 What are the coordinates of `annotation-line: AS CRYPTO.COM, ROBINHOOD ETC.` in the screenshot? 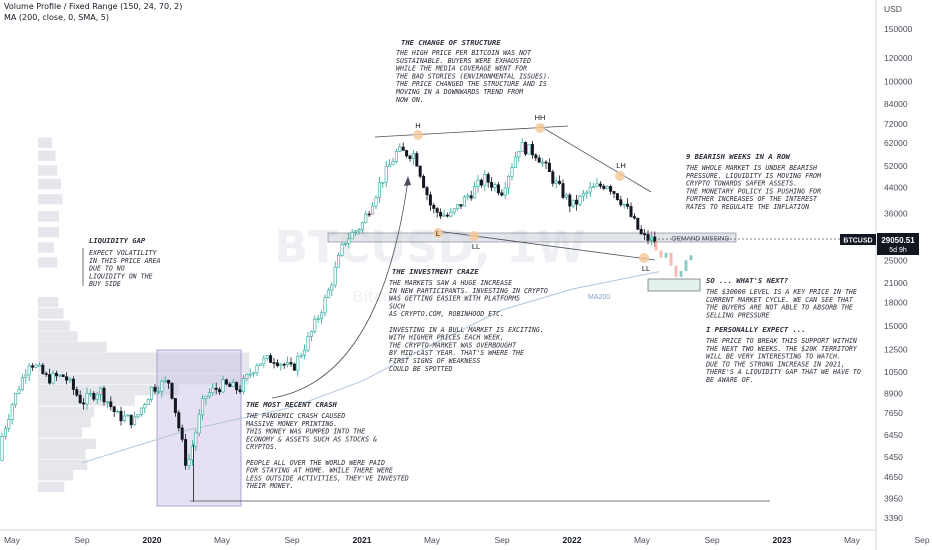 It's located at (446, 314).